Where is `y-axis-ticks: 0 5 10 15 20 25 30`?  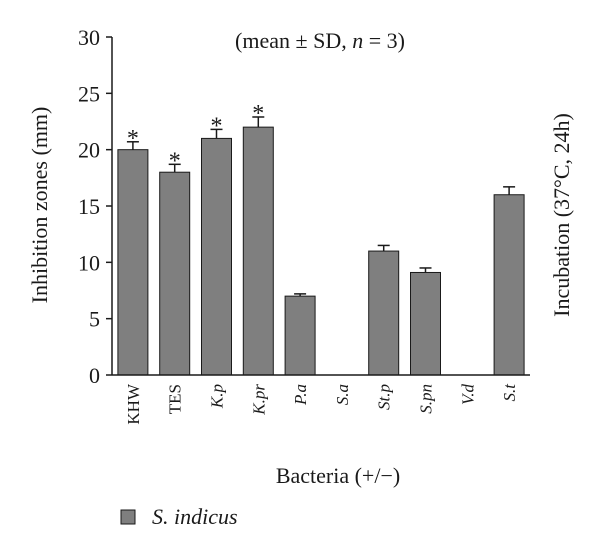
y-axis-ticks: 0 5 10 15 20 25 30 is located at coordinates (95, 206).